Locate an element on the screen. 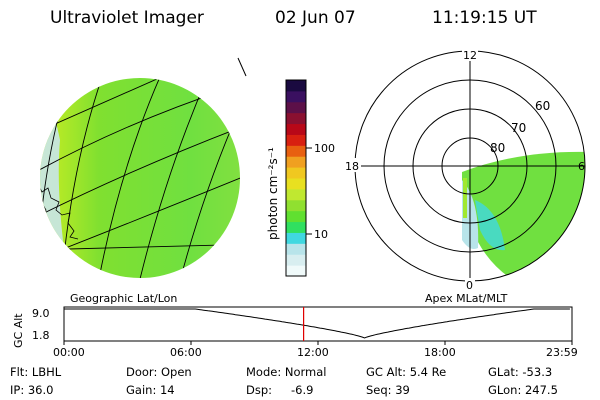 The width and height of the screenshot is (600, 400). lat-label-70: 70 is located at coordinates (518, 128).